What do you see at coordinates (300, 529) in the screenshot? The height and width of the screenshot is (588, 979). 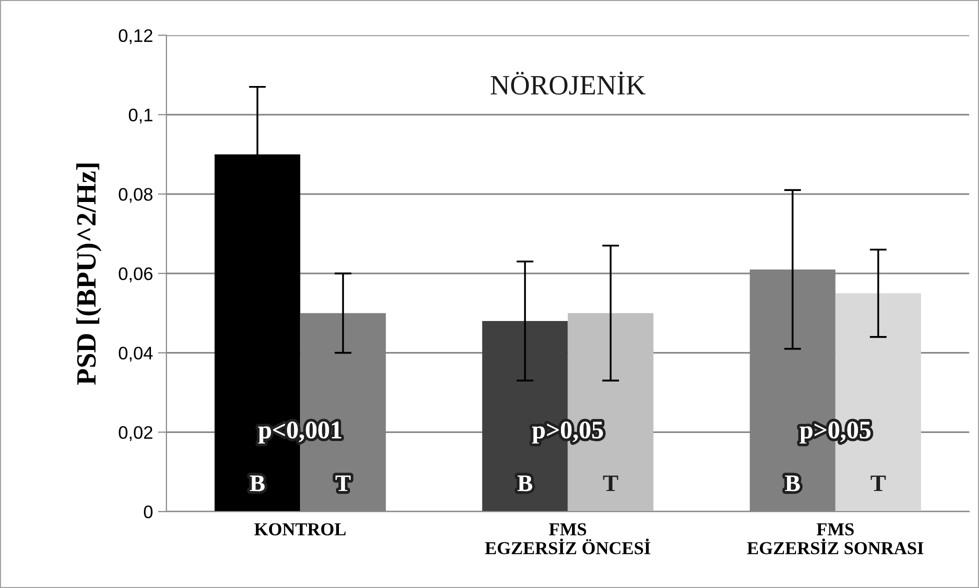 I see `x-tick-label: KONTROL` at bounding box center [300, 529].